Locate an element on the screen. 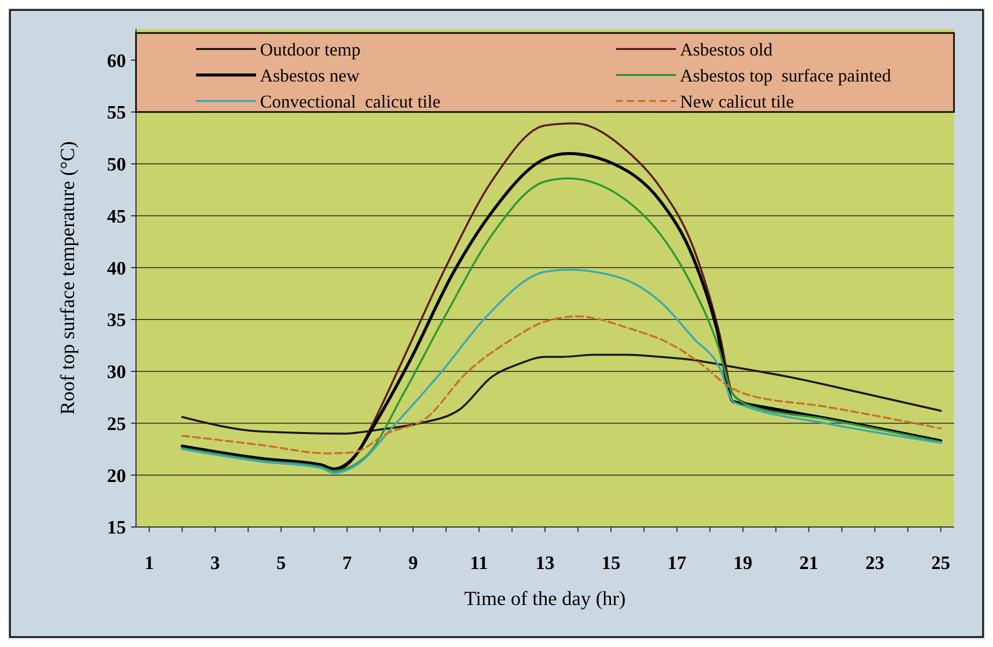 The image size is (993, 647). legend-label: Outdoor temp is located at coordinates (310, 49).